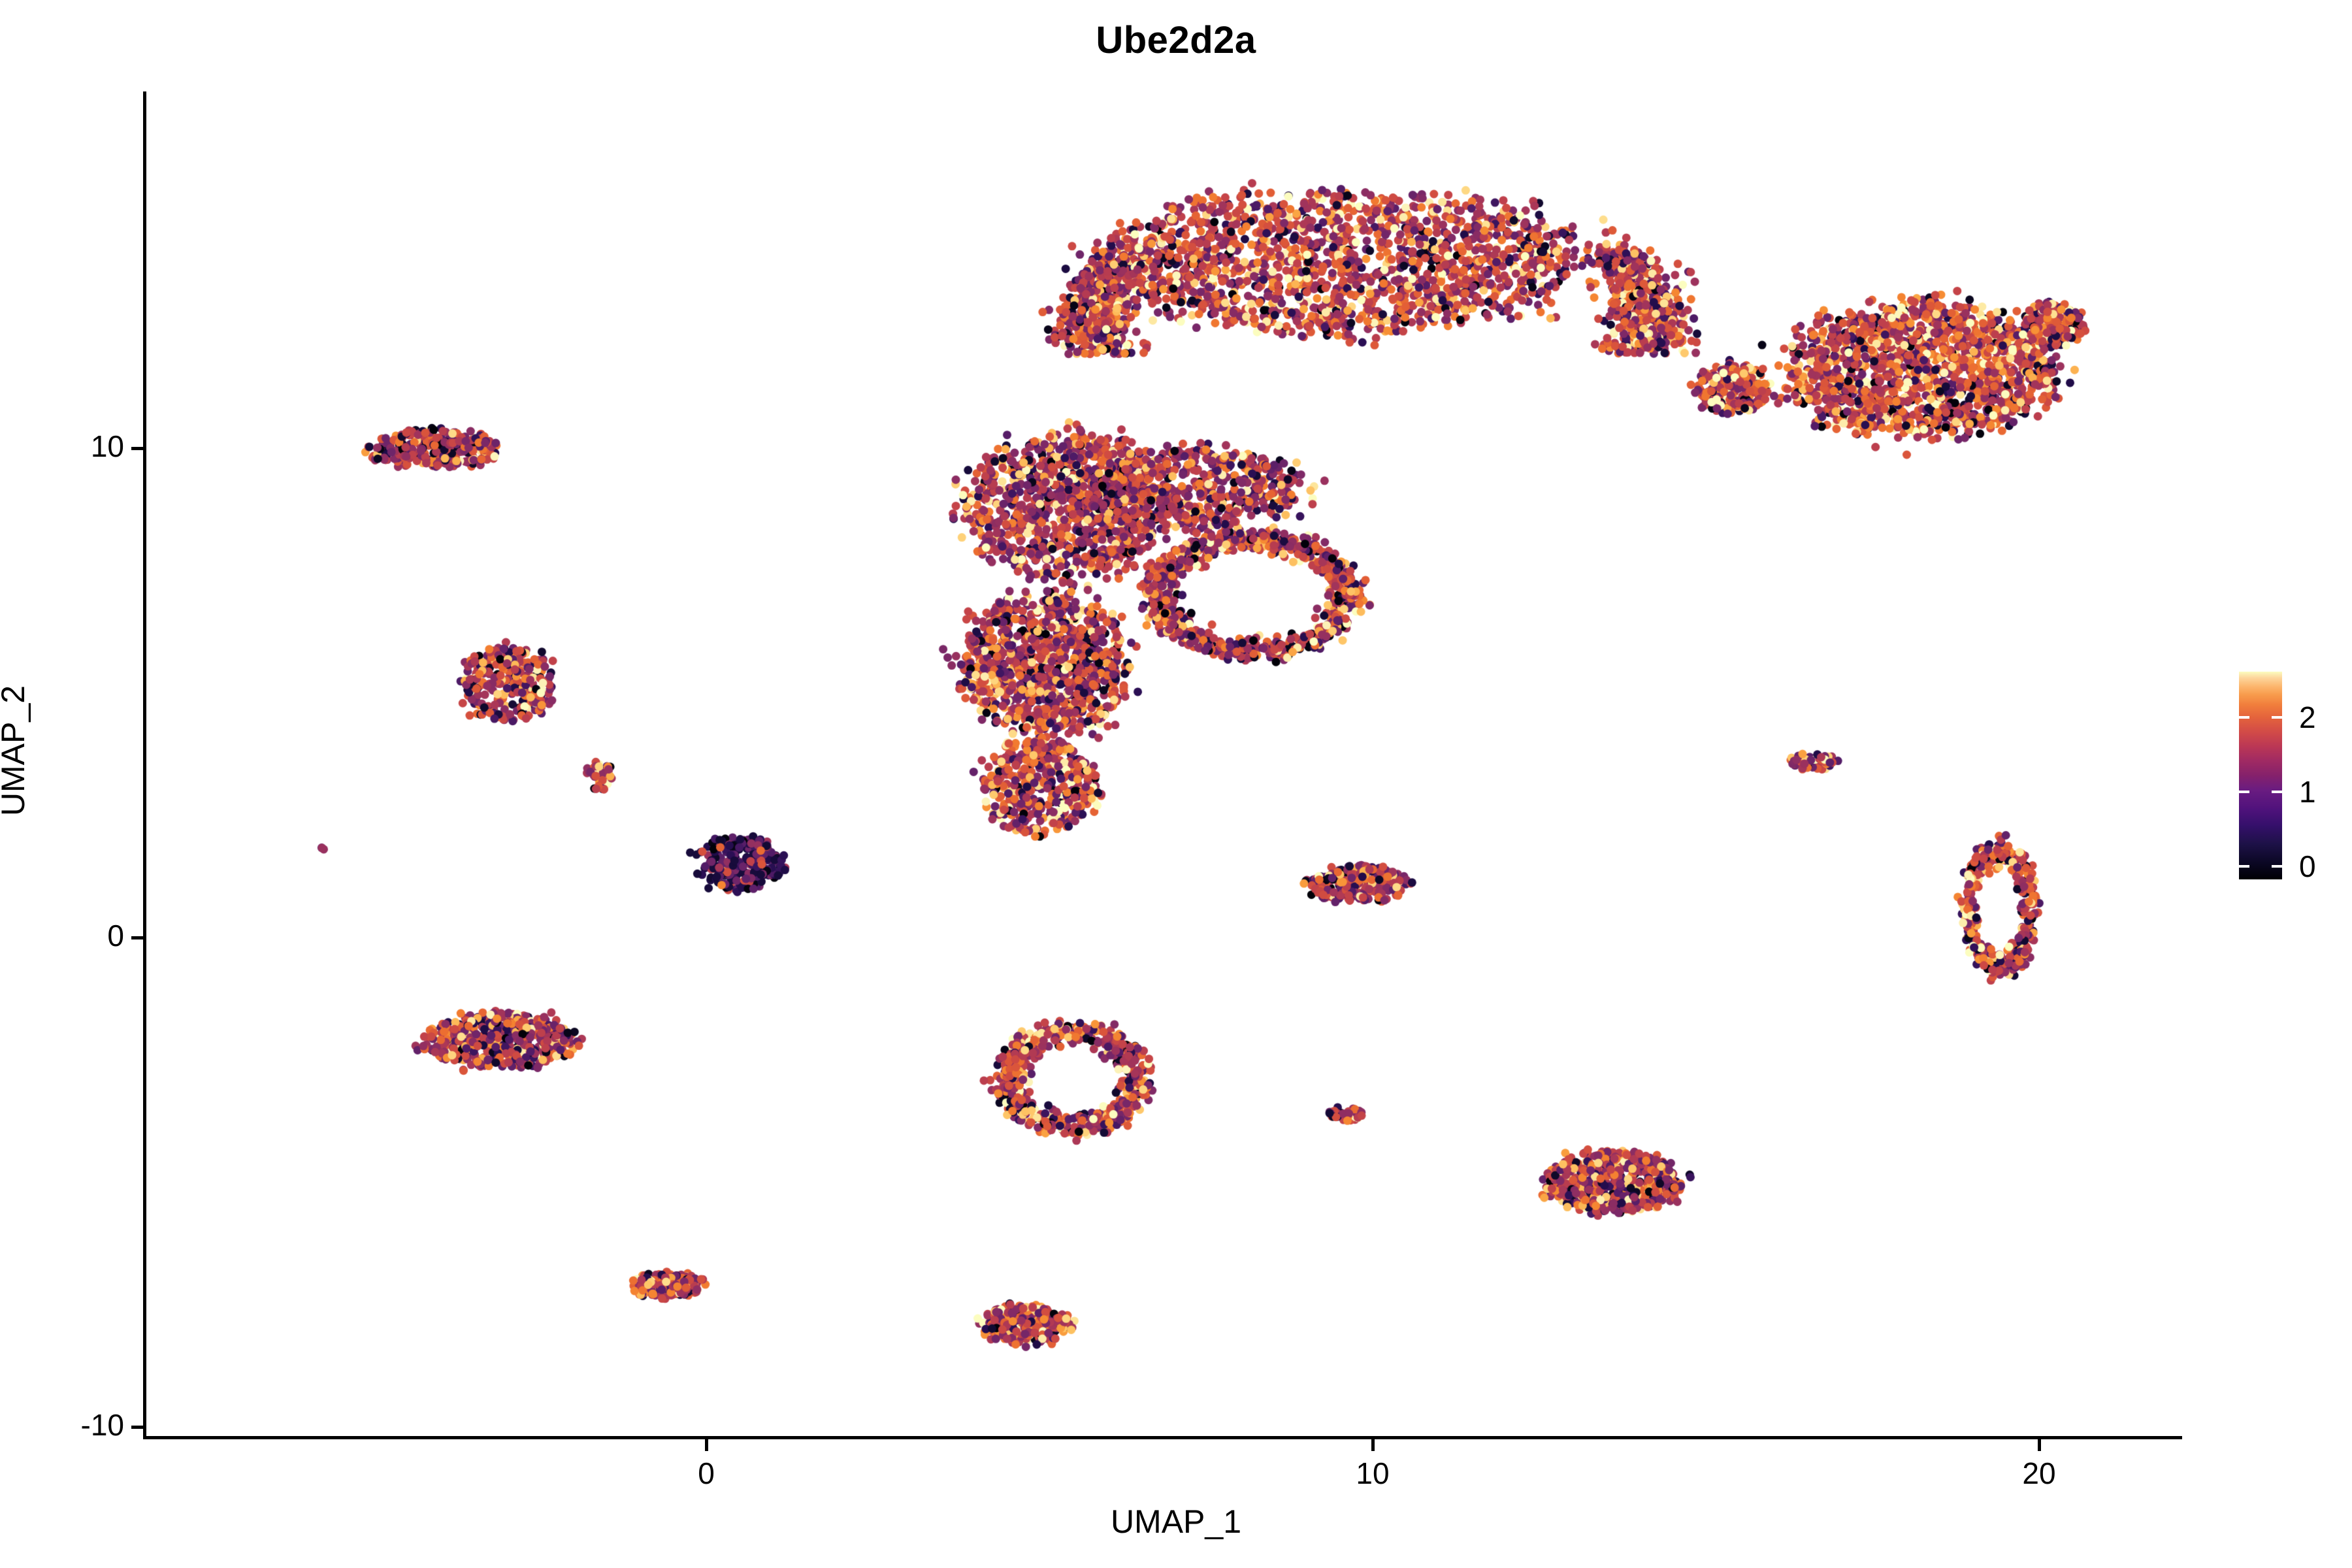 The image size is (2352, 1568). I want to click on x-tick-label: 0, so click(706, 1473).